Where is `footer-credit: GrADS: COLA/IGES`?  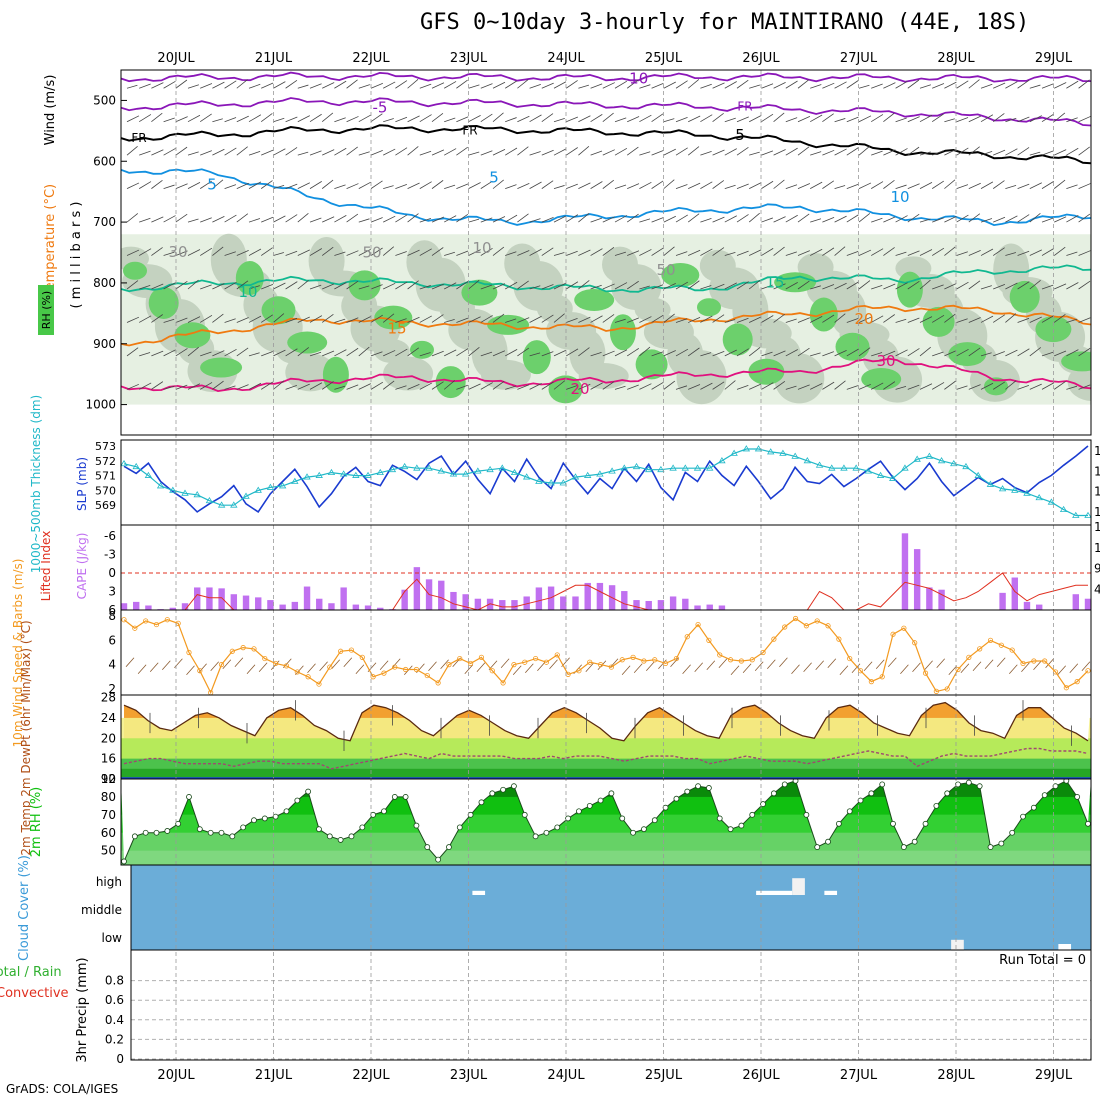
footer-credit: GrADS: COLA/IGES is located at coordinates (62, 1089).